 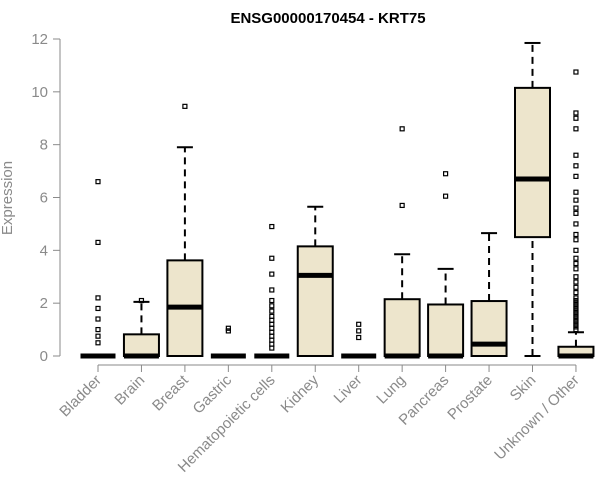 What do you see at coordinates (402, 242) in the screenshot?
I see `box-lung` at bounding box center [402, 242].